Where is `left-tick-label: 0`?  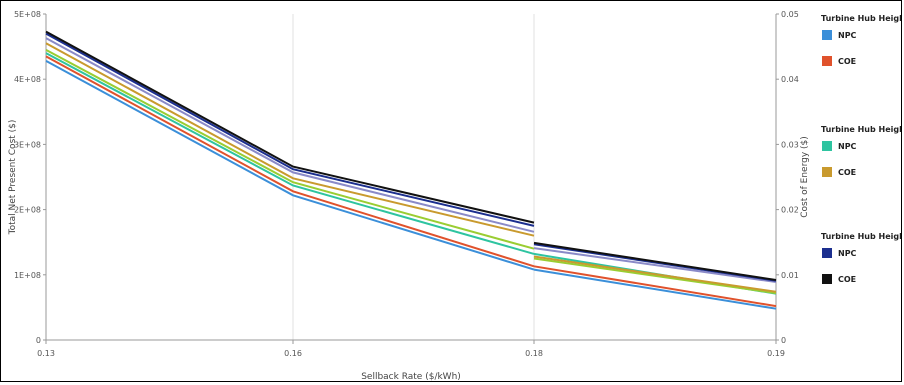
left-tick-label: 0 is located at coordinates (38, 340).